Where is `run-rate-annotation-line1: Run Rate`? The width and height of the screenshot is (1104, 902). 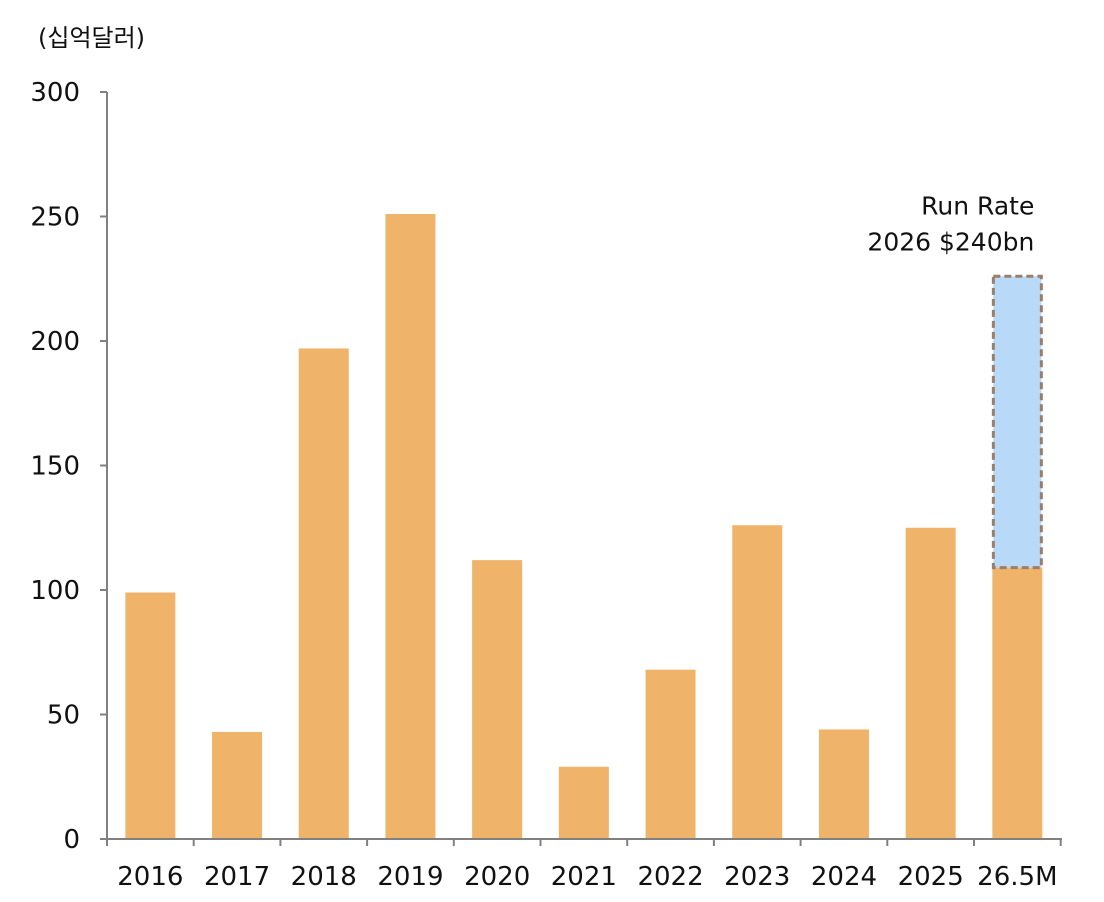 run-rate-annotation-line1: Run Rate is located at coordinates (977, 205).